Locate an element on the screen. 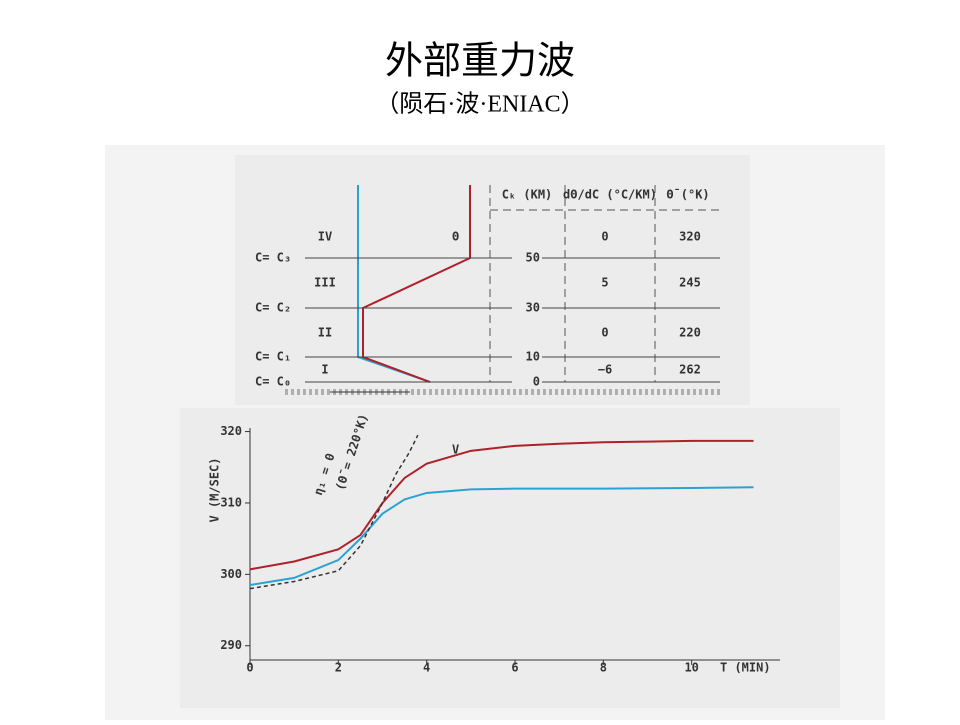  column-header: dΘ/dC (°C/KM) is located at coordinates (610, 195).